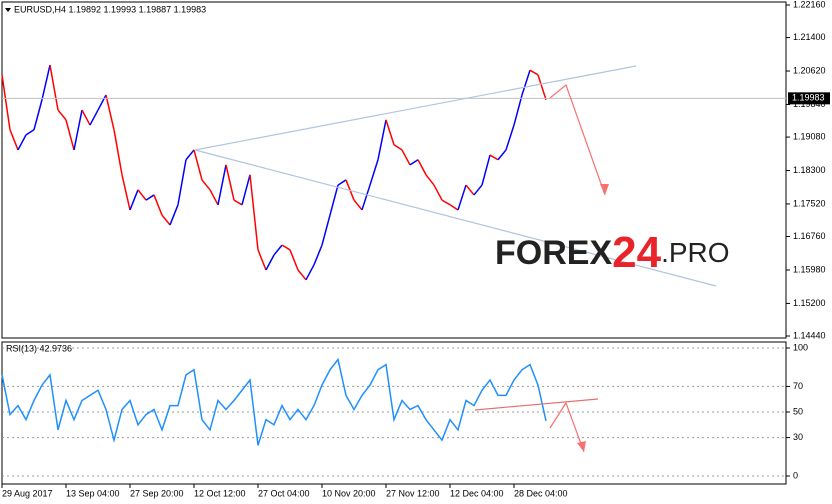  I want to click on menu-icon, so click(8, 10).